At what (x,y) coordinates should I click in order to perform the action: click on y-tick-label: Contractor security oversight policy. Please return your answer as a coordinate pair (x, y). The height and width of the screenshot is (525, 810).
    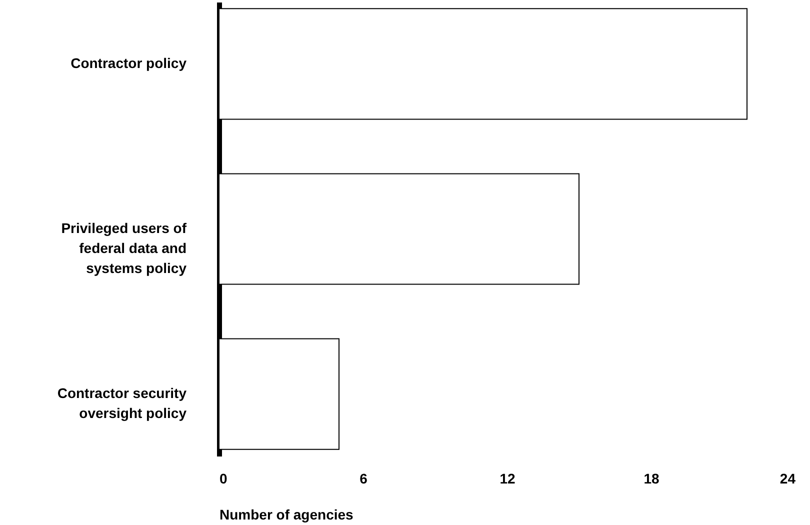
    Looking at the image, I should click on (122, 403).